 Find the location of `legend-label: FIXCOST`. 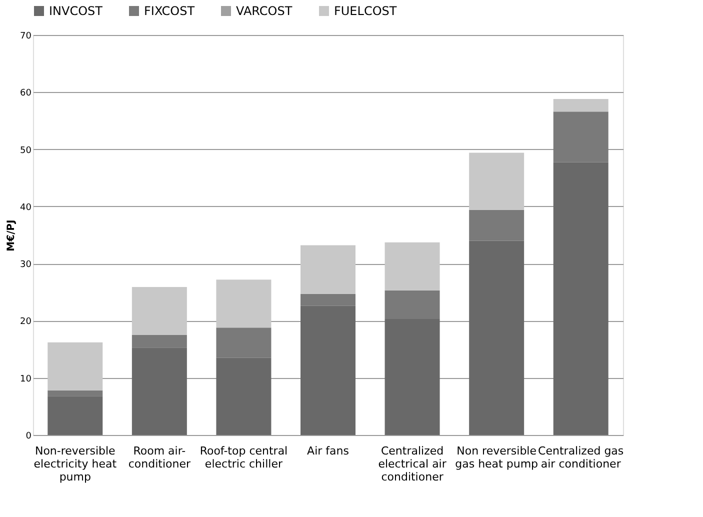

legend-label: FIXCOST is located at coordinates (170, 11).